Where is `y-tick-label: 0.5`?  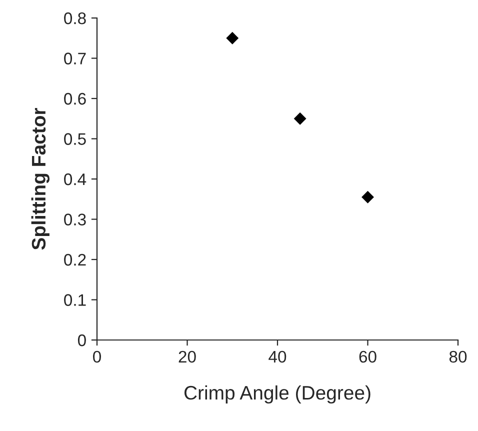
y-tick-label: 0.5 is located at coordinates (75, 139).